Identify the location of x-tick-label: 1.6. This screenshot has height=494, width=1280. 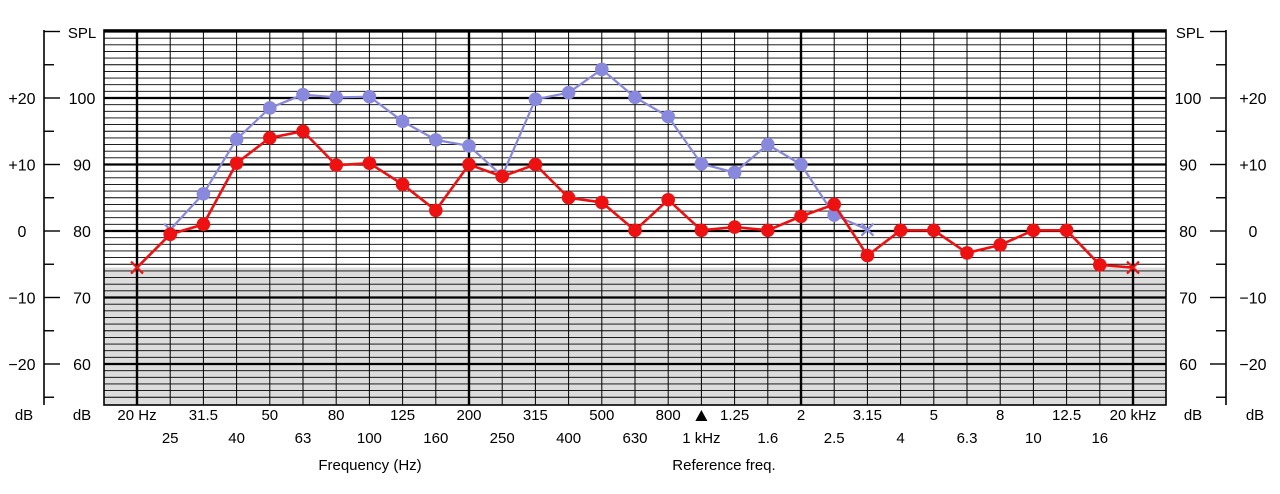
(767, 438).